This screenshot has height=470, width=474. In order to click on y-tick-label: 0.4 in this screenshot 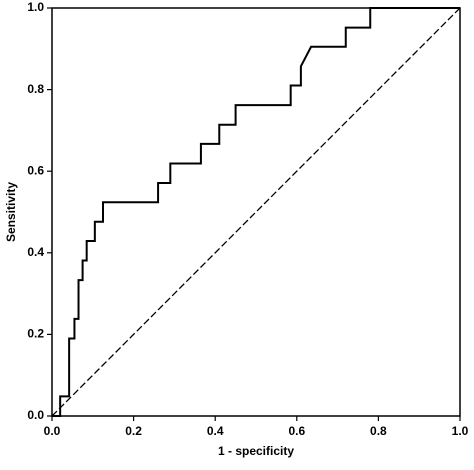, I will do `click(35, 252)`.